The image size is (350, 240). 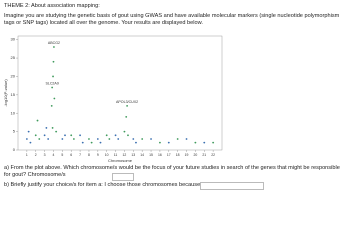 I want to click on x-tick-label: 19, so click(x=187, y=155).